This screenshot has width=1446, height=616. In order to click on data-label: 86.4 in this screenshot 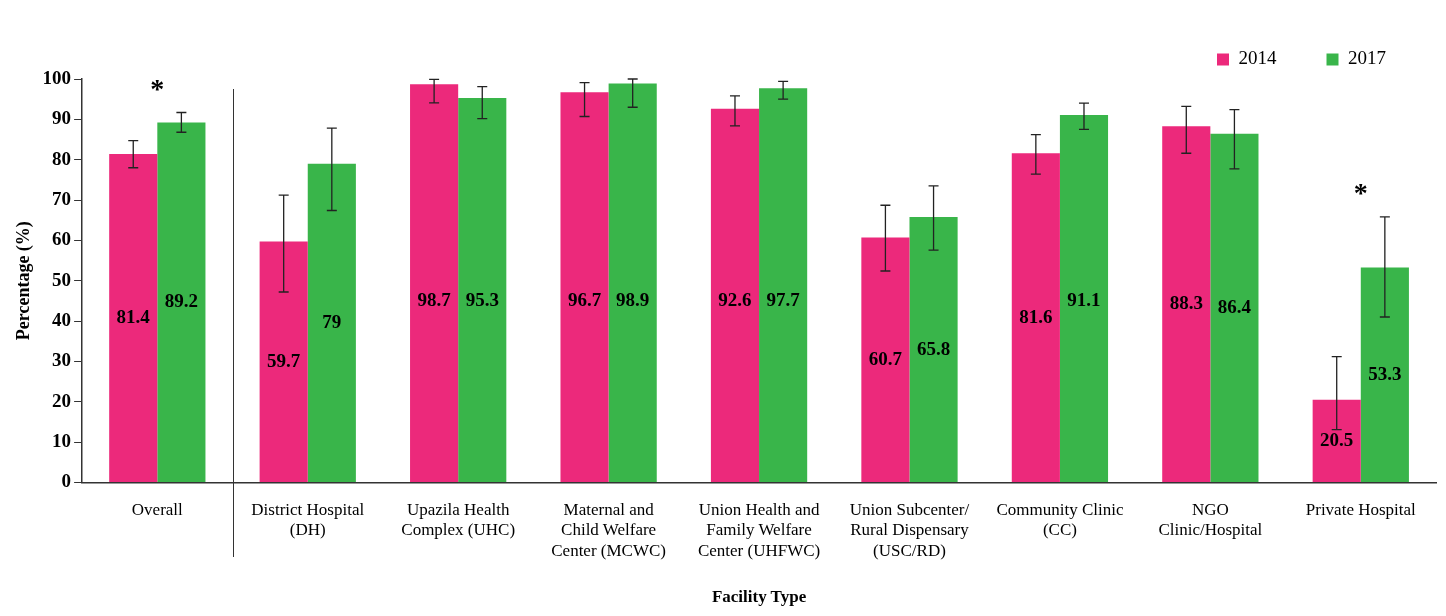, I will do `click(1234, 307)`.